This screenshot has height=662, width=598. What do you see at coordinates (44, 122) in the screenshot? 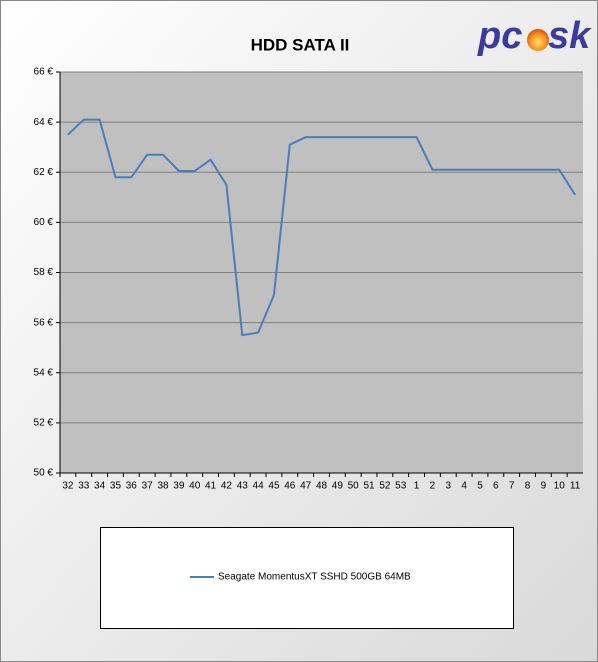
I see `y-tick-label: 64 €` at bounding box center [44, 122].